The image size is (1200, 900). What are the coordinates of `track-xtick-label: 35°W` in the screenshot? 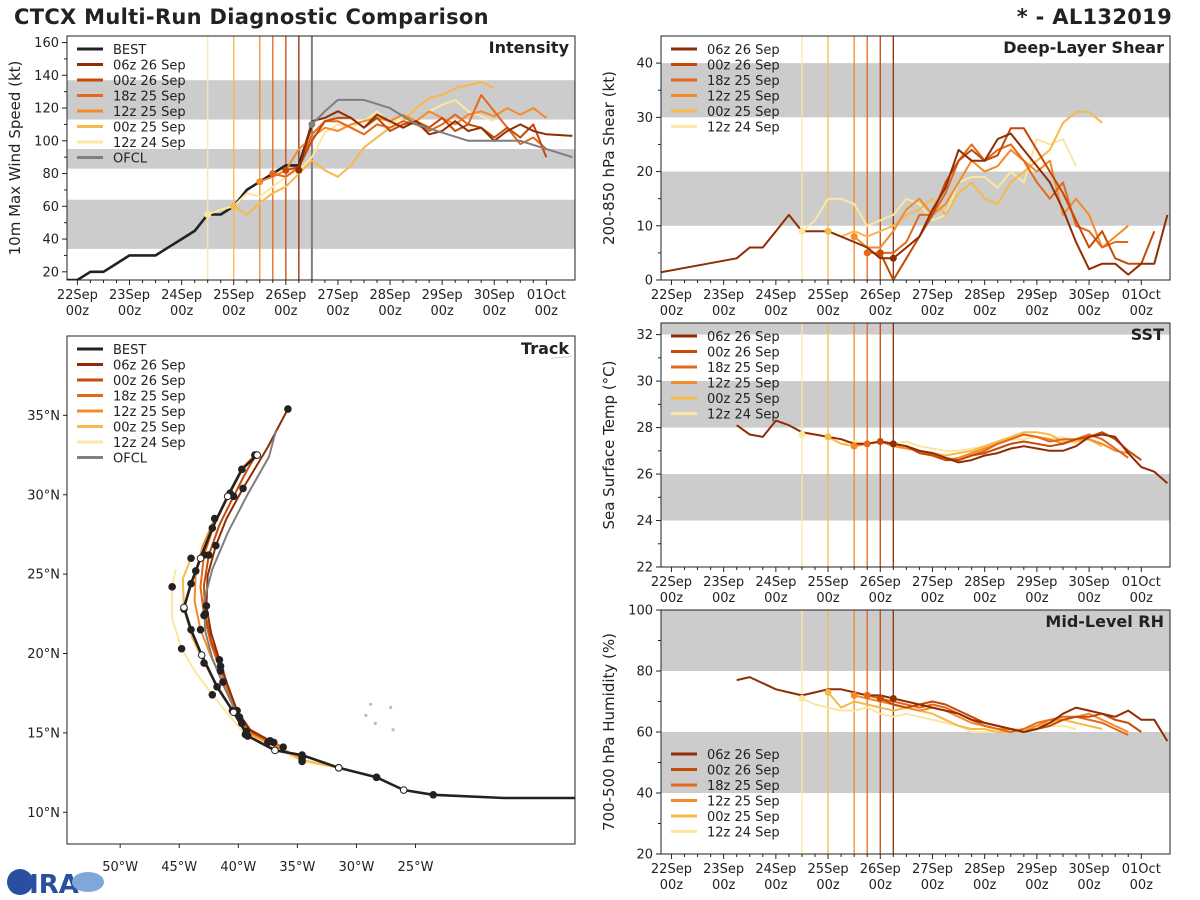 It's located at (297, 867).